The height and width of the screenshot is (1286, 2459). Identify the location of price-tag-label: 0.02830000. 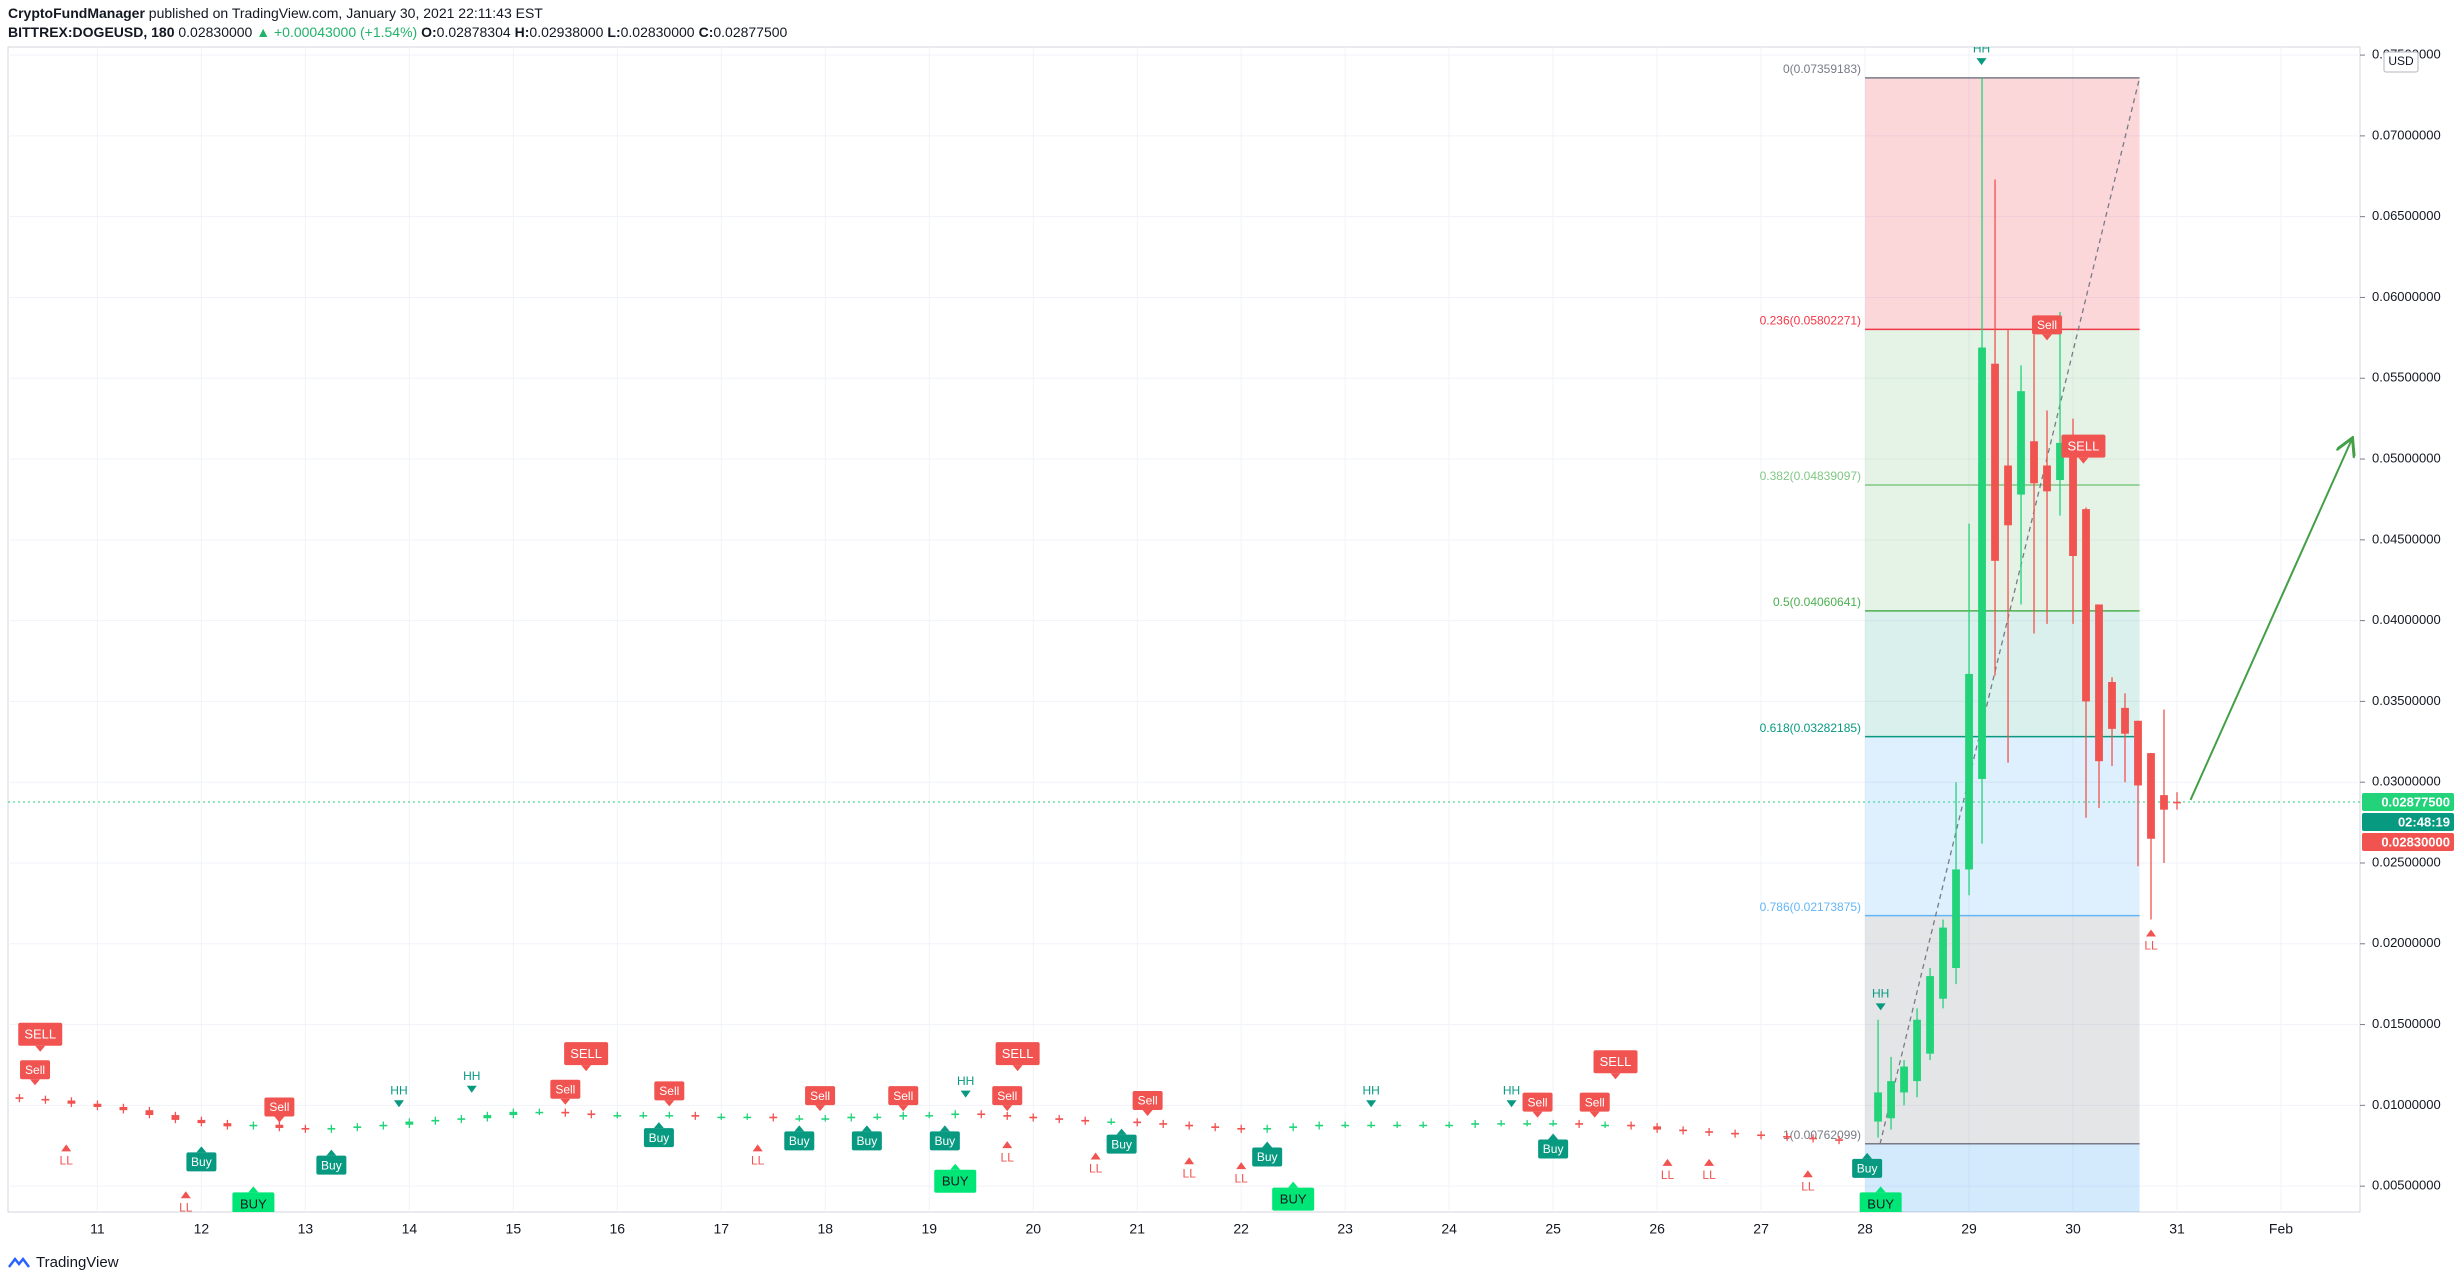
(2415, 841).